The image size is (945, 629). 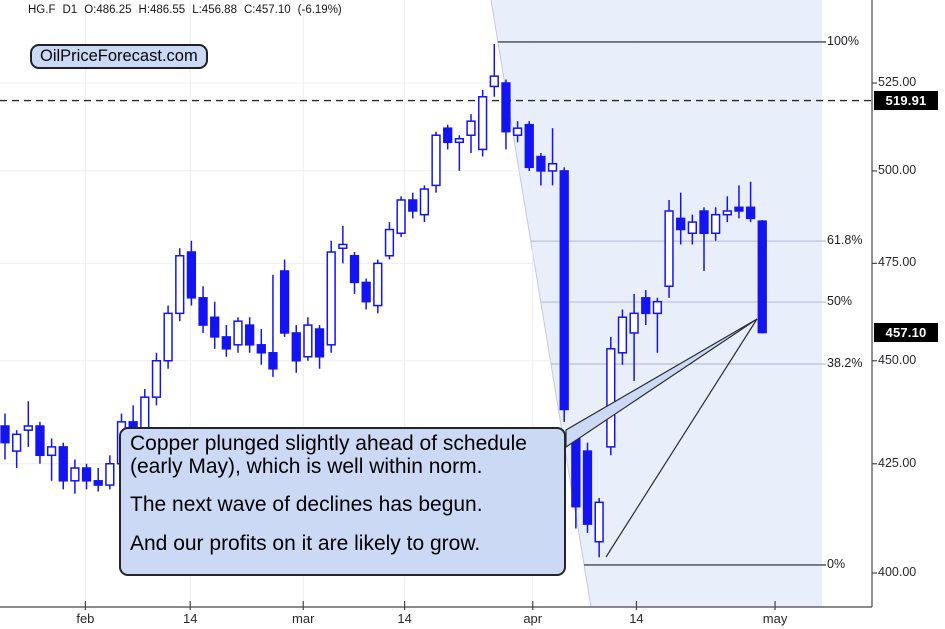 What do you see at coordinates (85, 618) in the screenshot?
I see `time-axis-label: feb` at bounding box center [85, 618].